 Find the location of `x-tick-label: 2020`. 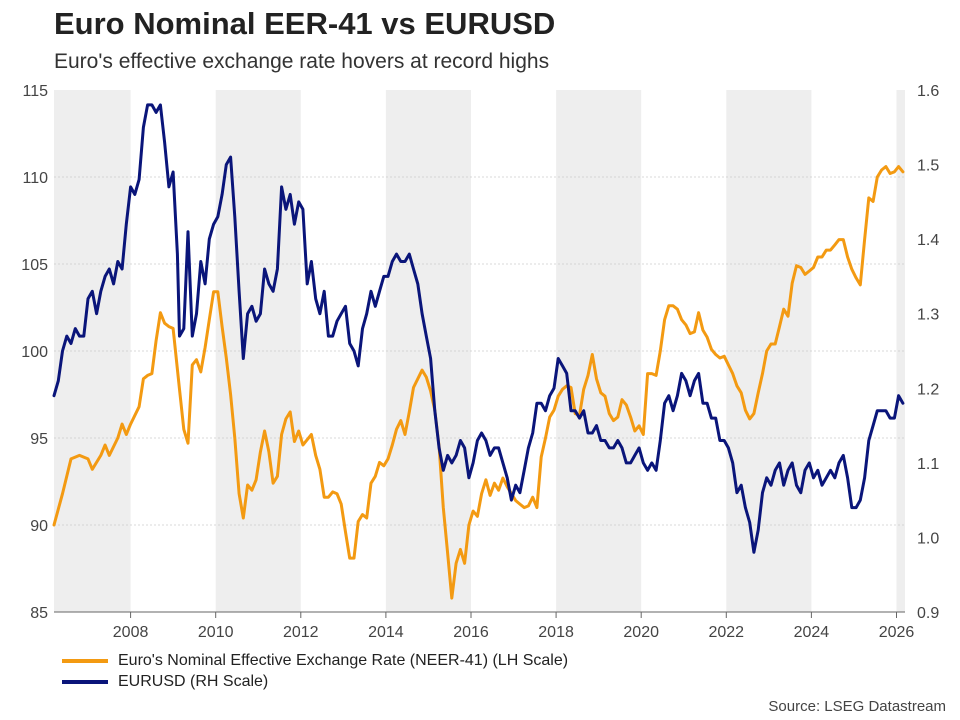

x-tick-label: 2020 is located at coordinates (641, 632).